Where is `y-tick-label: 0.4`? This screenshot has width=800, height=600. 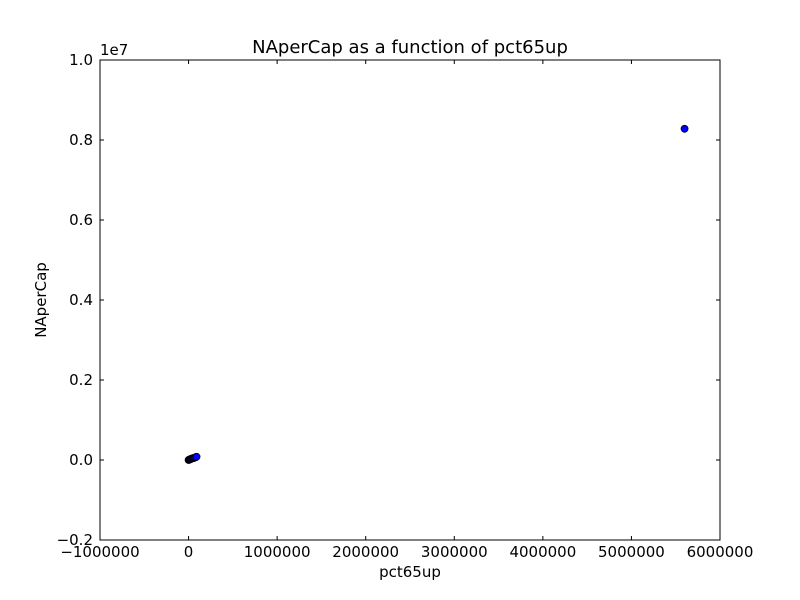
y-tick-label: 0.4 is located at coordinates (81, 300).